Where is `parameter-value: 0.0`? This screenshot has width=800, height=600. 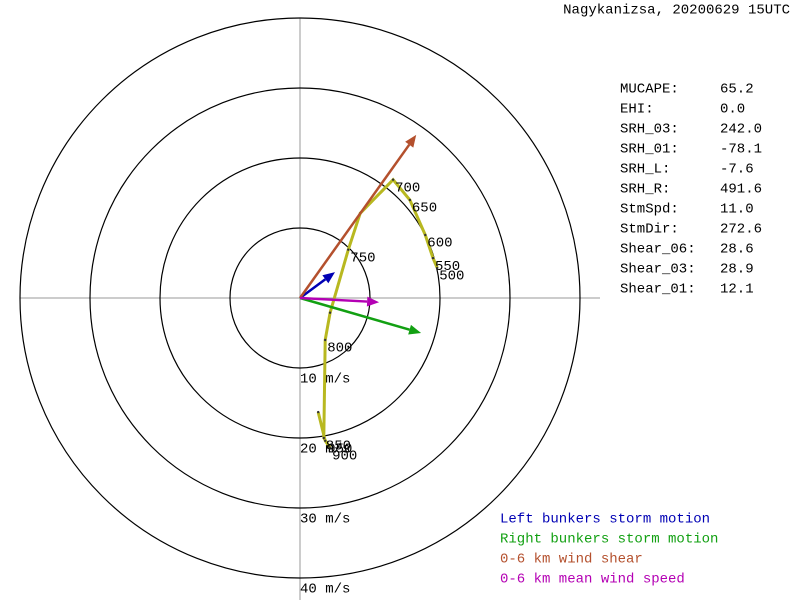 parameter-value: 0.0 is located at coordinates (732, 110).